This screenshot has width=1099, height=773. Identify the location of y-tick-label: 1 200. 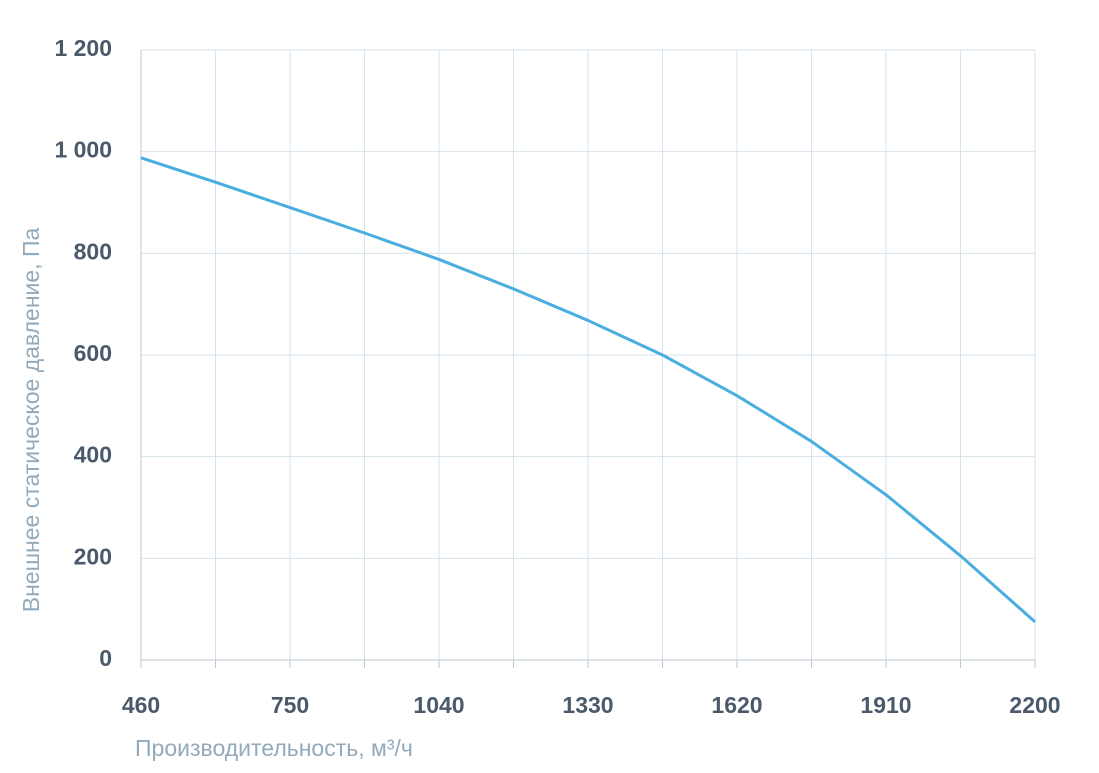
(83, 48).